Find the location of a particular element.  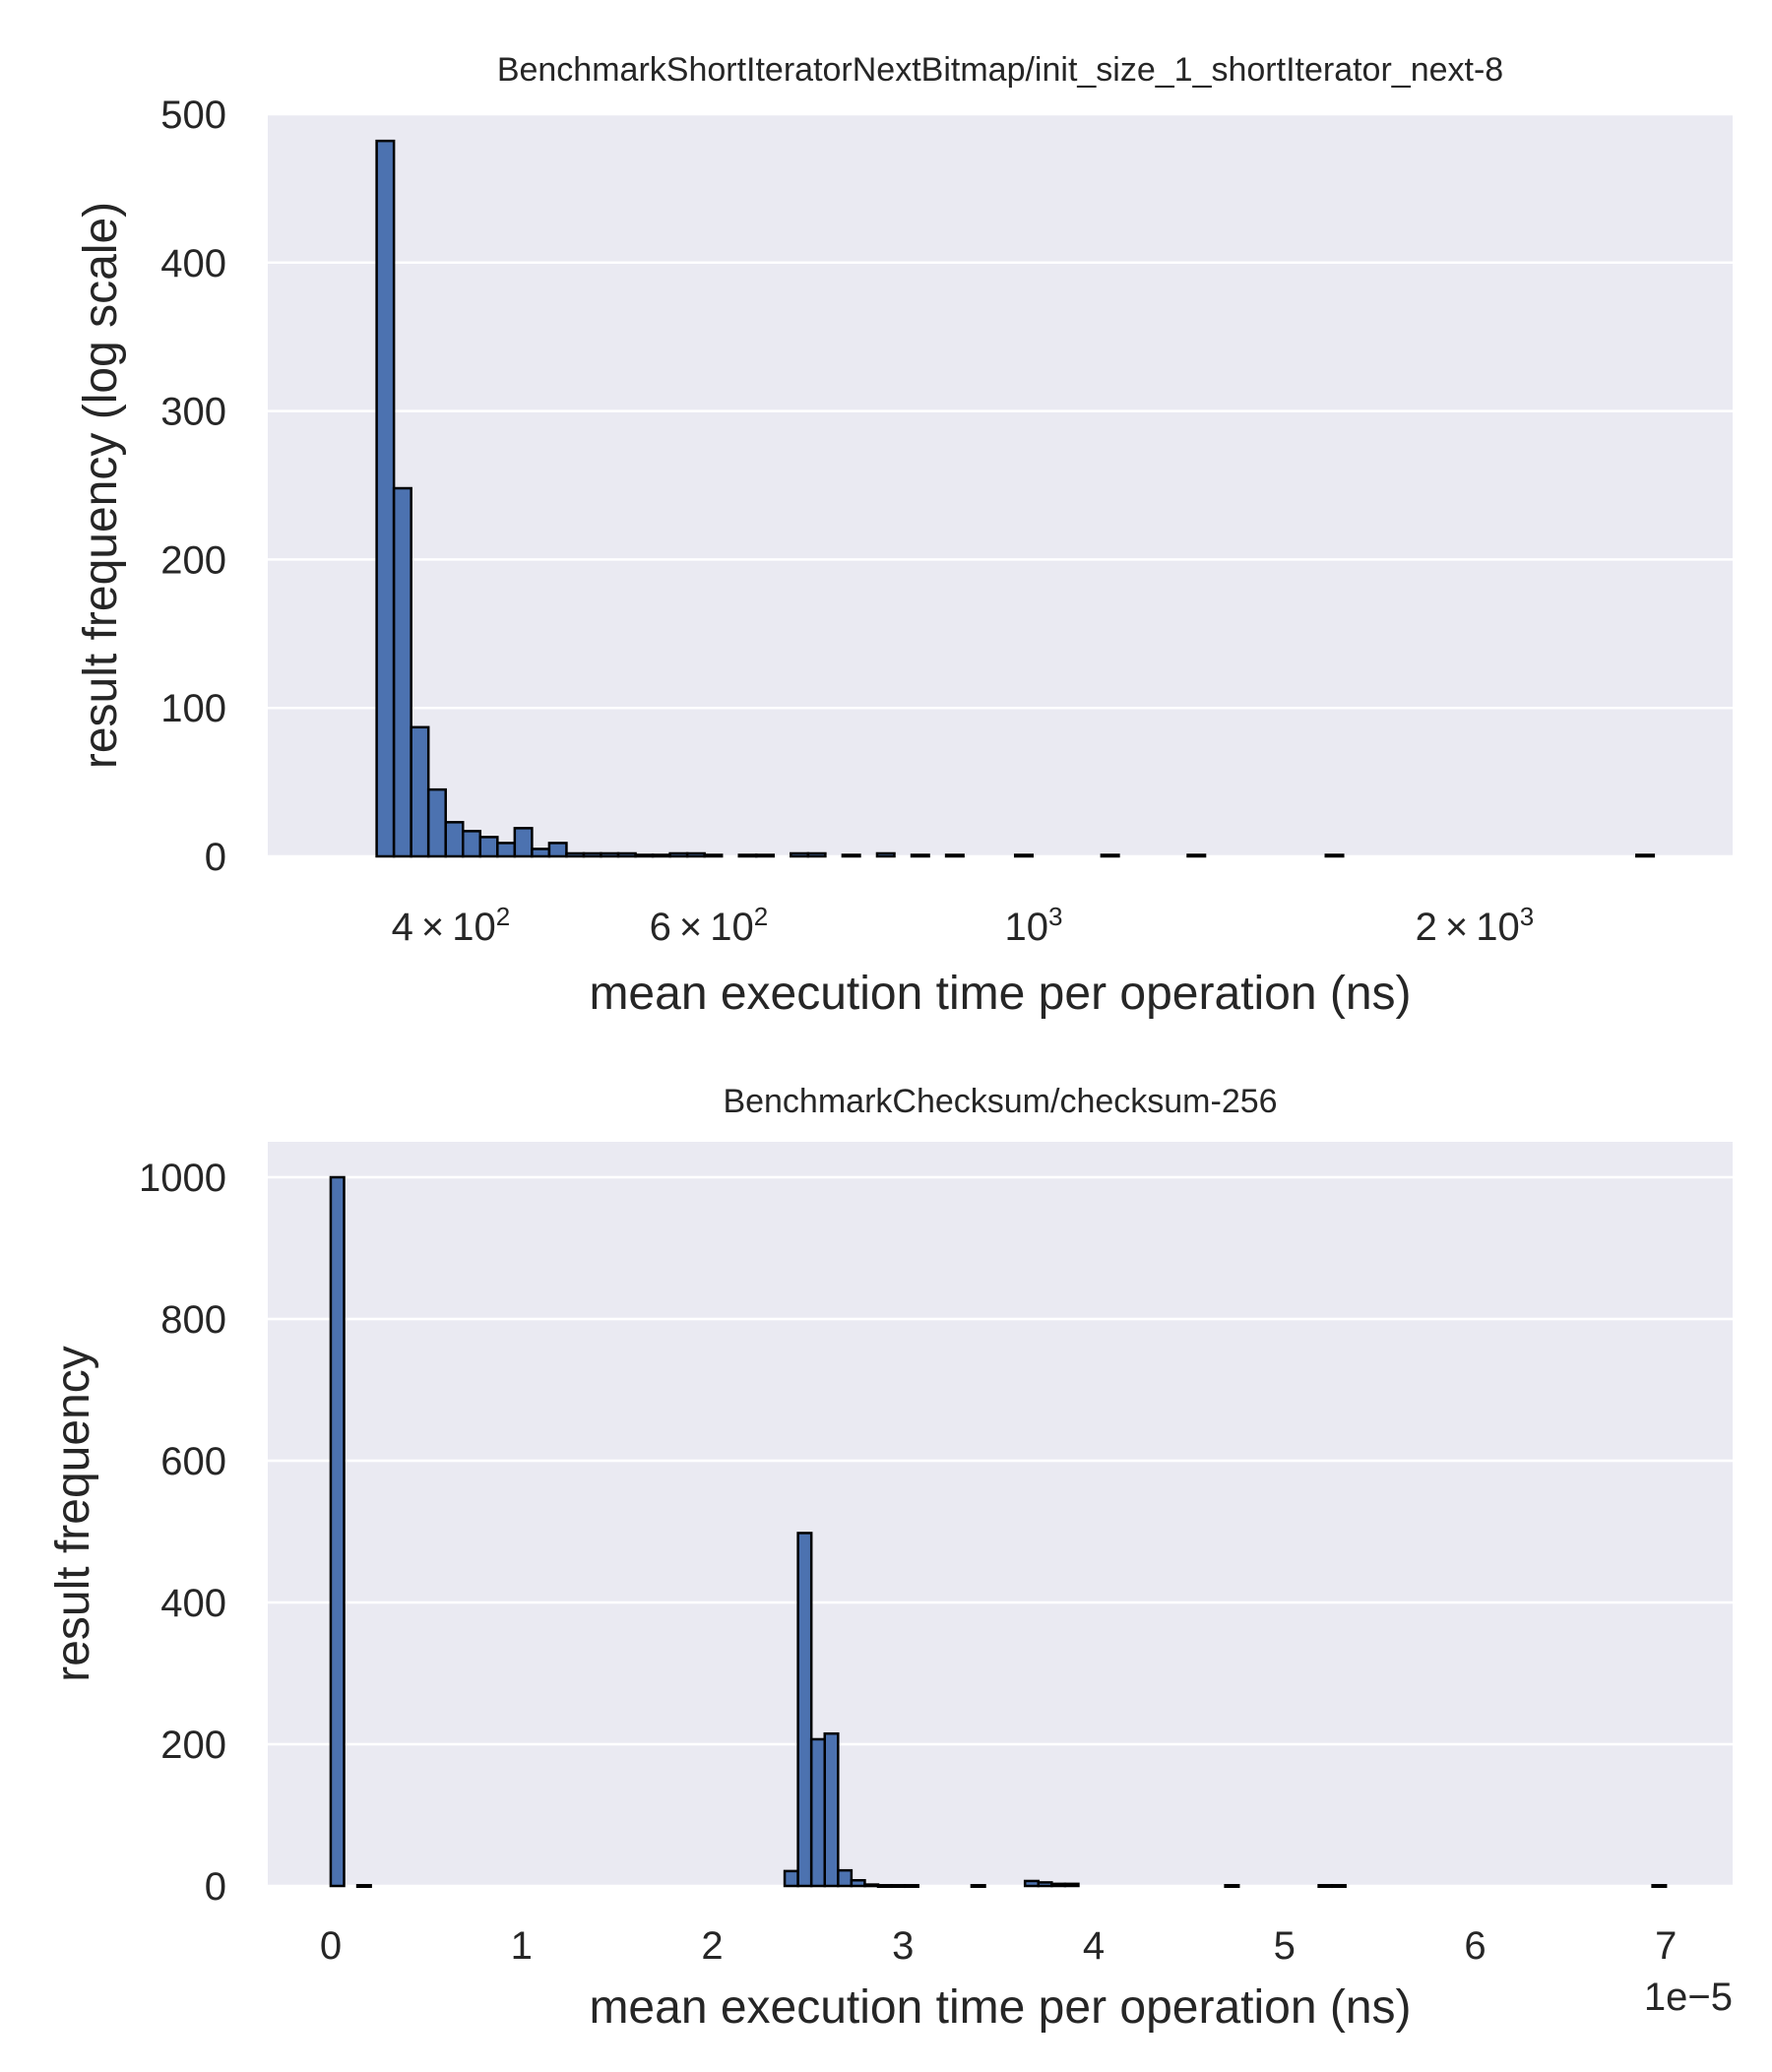

x-tick-label: 3 is located at coordinates (903, 1946).